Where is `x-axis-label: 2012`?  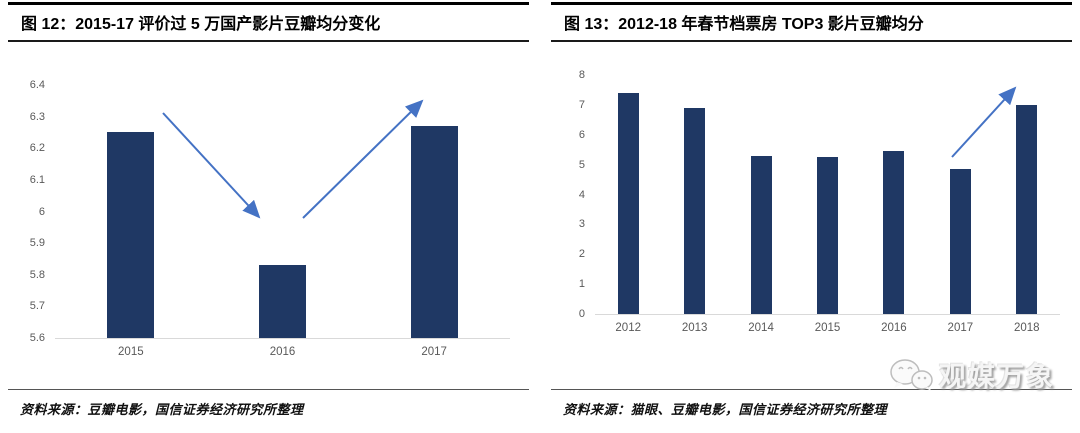 x-axis-label: 2012 is located at coordinates (628, 328).